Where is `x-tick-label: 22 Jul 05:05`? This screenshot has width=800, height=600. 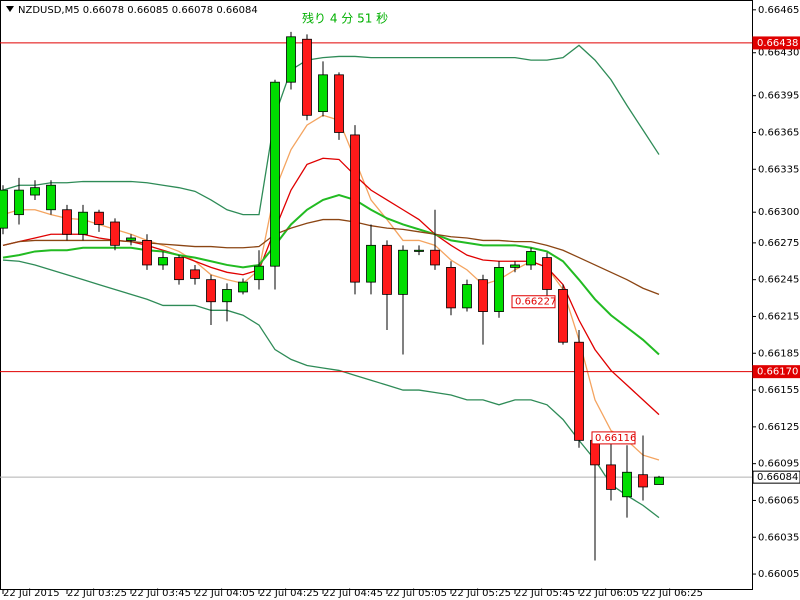 x-tick-label: 22 Jul 05:05 is located at coordinates (417, 593).